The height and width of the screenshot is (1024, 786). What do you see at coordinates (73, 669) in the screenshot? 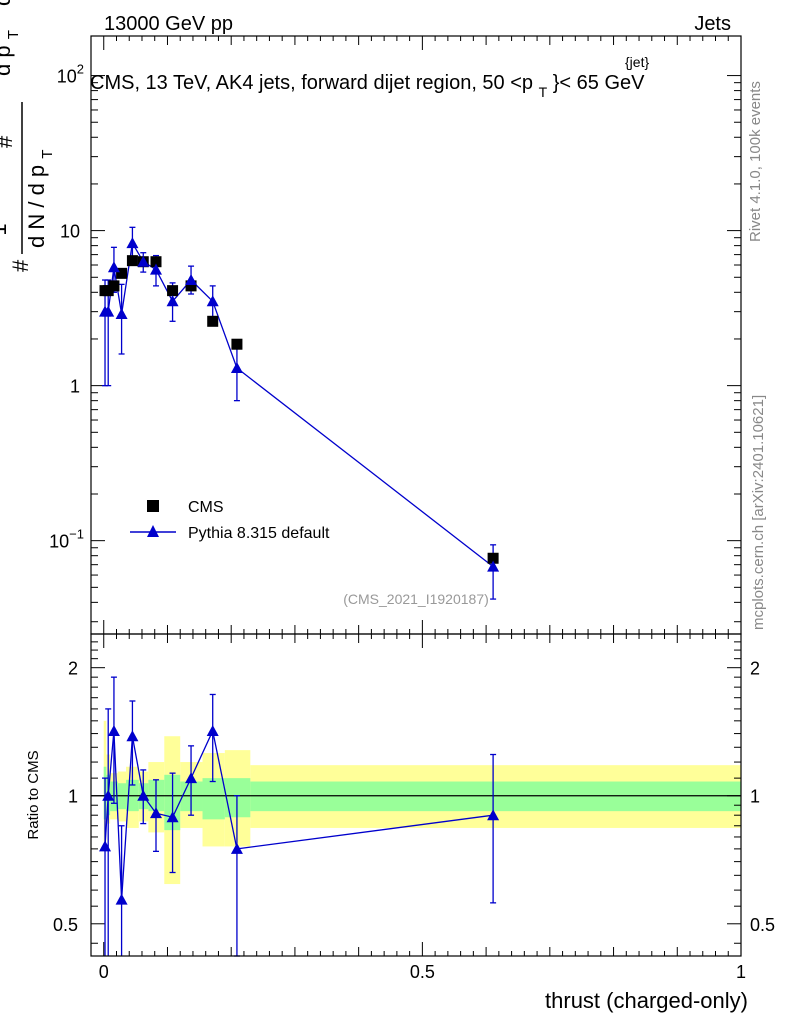
I see `ratio-y-tick-label: 2` at bounding box center [73, 669].